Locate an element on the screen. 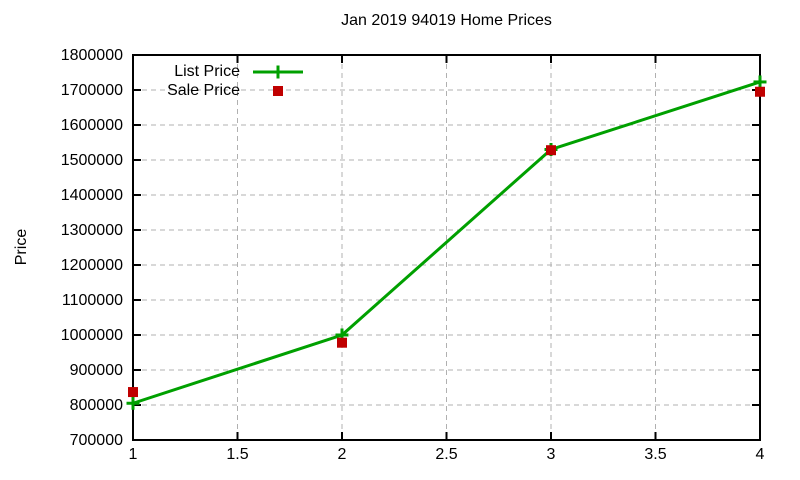  x-tick-label: 1 is located at coordinates (133, 454).